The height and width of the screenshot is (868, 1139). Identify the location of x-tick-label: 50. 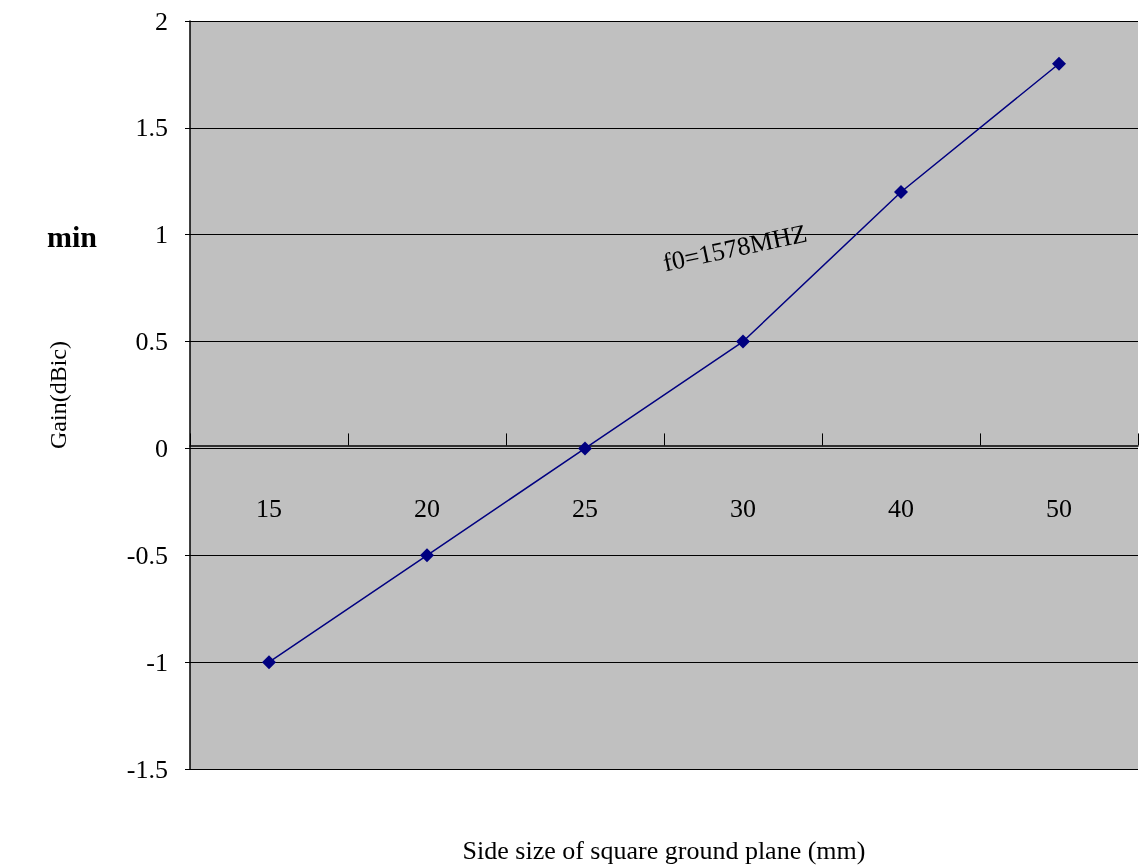
(1059, 508).